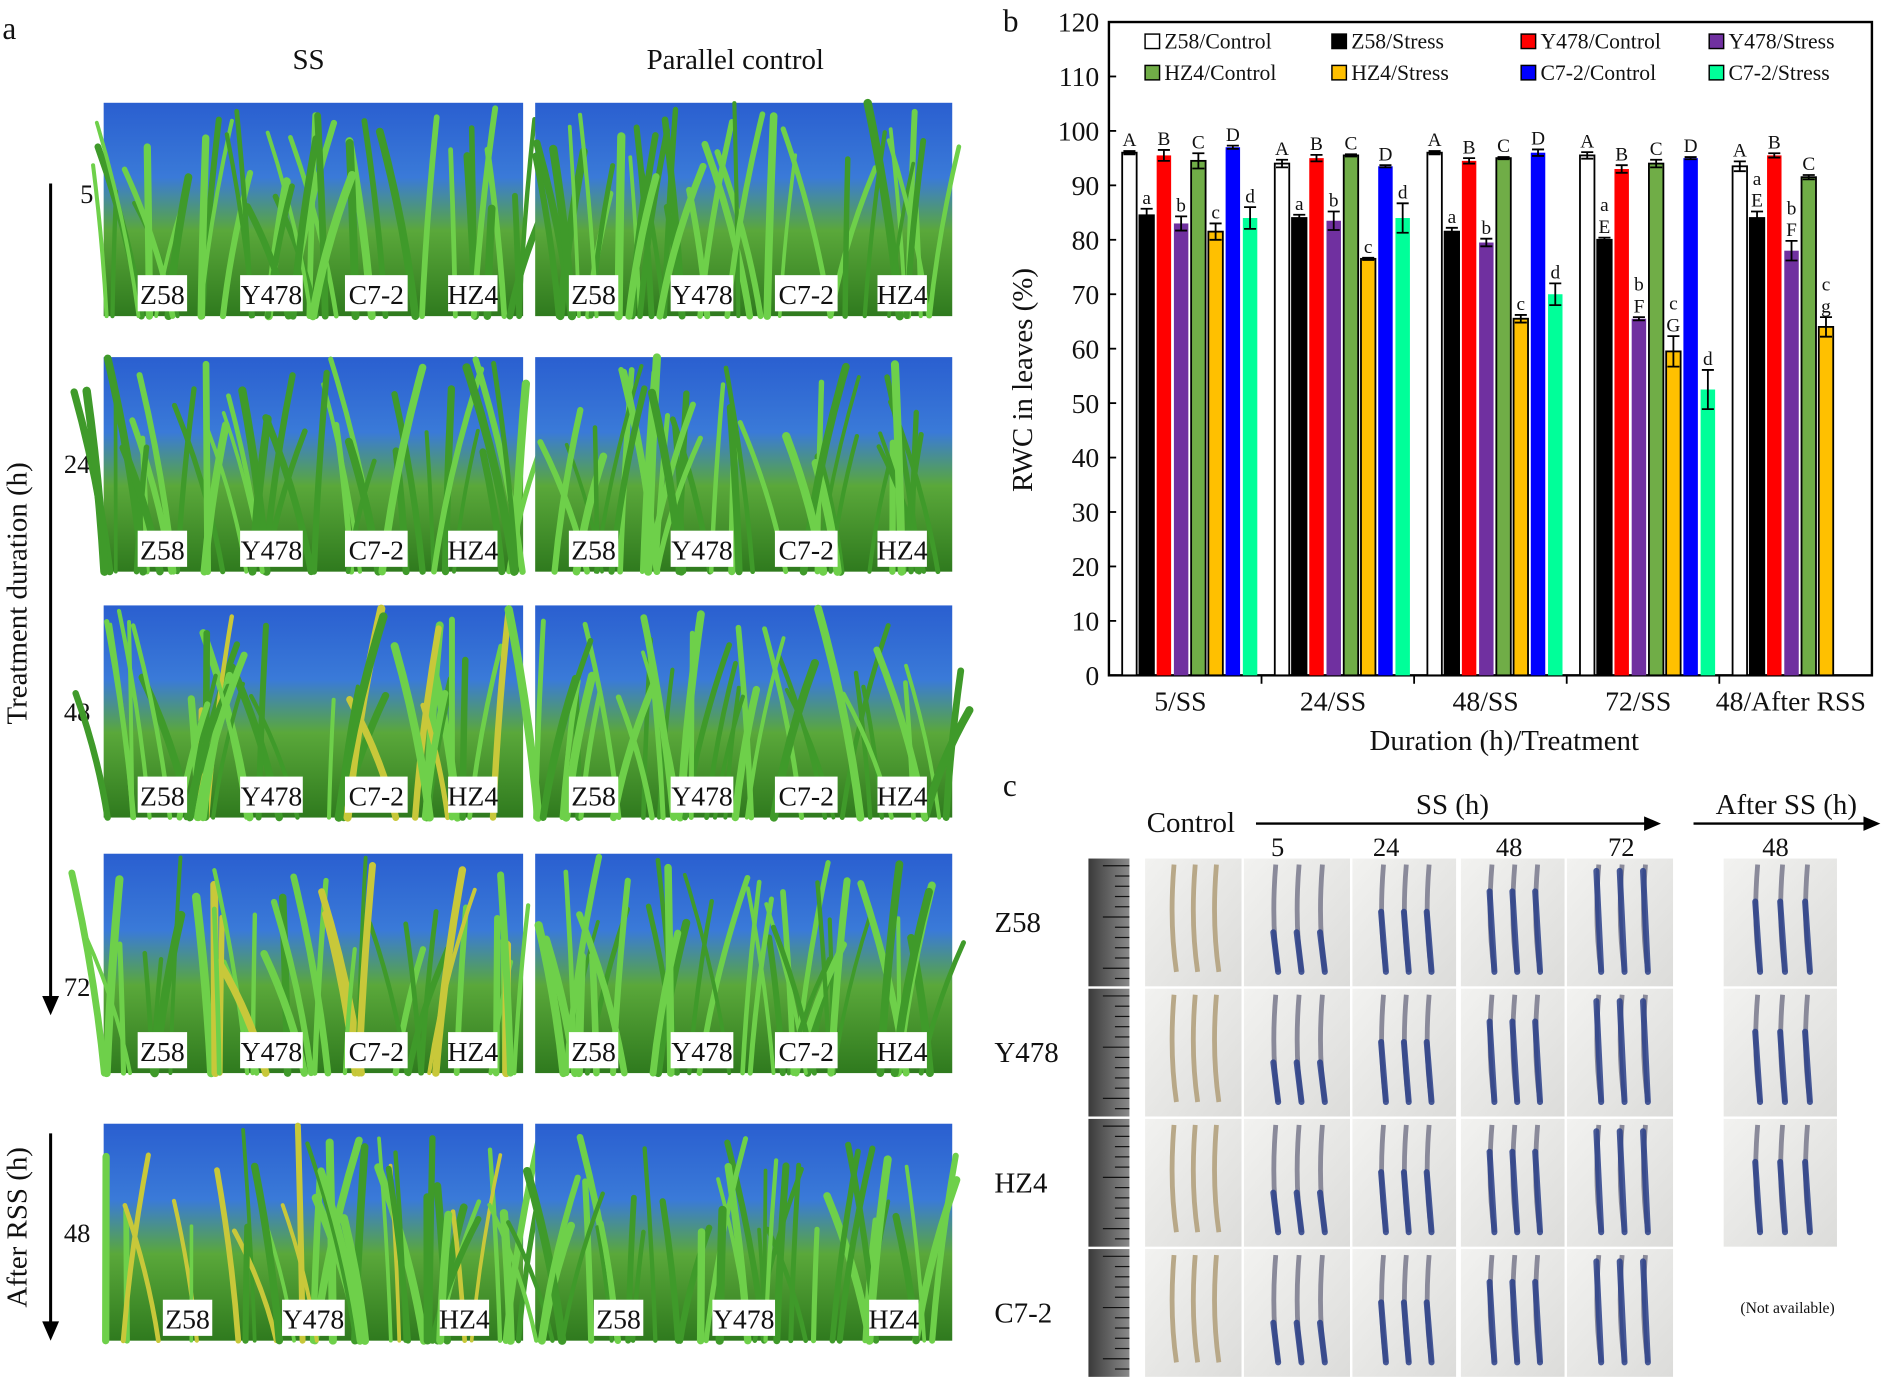 This screenshot has height=1382, width=1890. I want to click on y-tick-label-10: 10, so click(1086, 621).